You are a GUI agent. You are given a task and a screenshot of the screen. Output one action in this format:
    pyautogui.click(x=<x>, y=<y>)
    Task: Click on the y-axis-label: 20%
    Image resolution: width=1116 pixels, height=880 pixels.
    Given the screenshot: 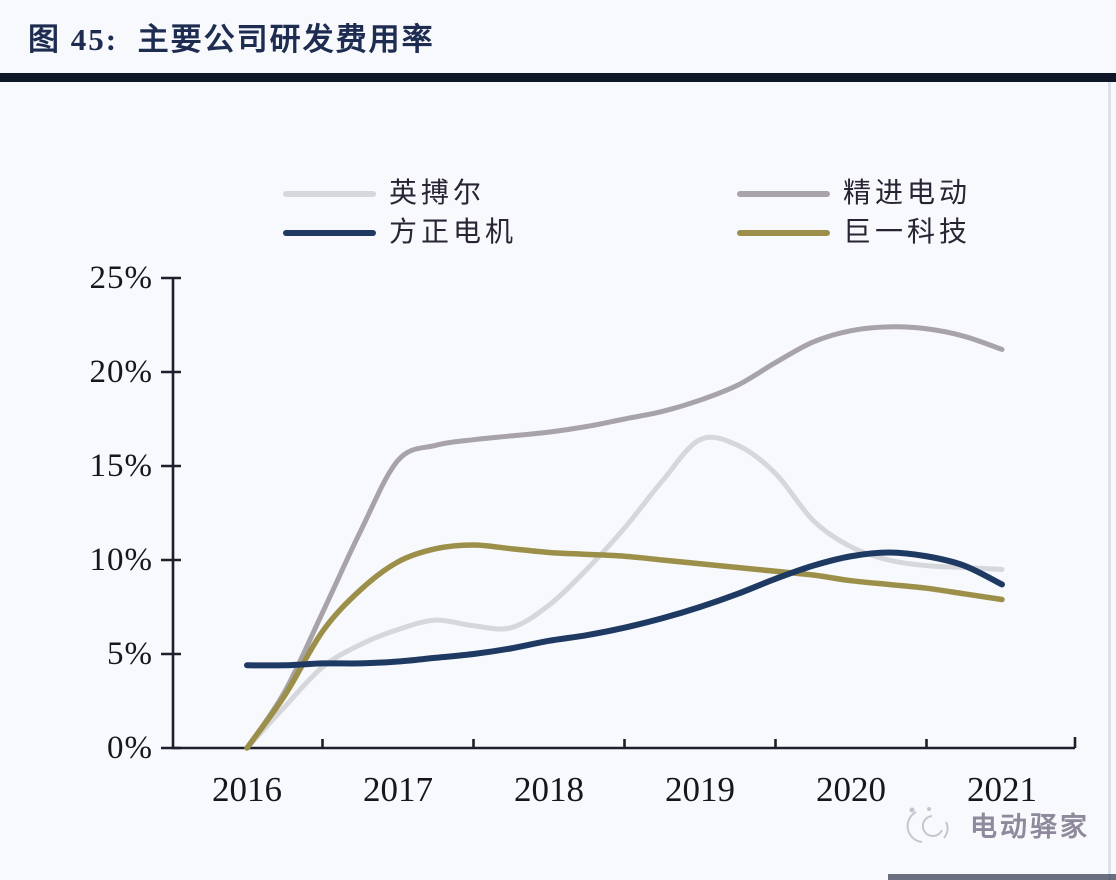 What is the action you would take?
    pyautogui.click(x=121, y=372)
    